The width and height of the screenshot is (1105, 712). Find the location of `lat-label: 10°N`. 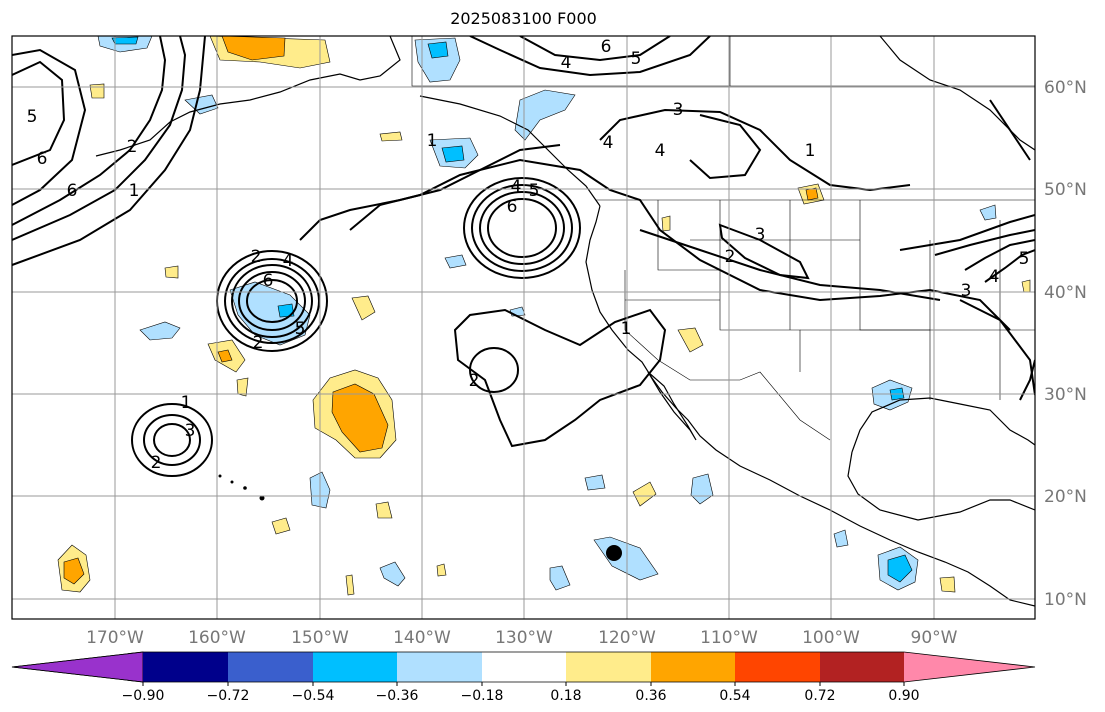

lat-label: 10°N is located at coordinates (1065, 600).